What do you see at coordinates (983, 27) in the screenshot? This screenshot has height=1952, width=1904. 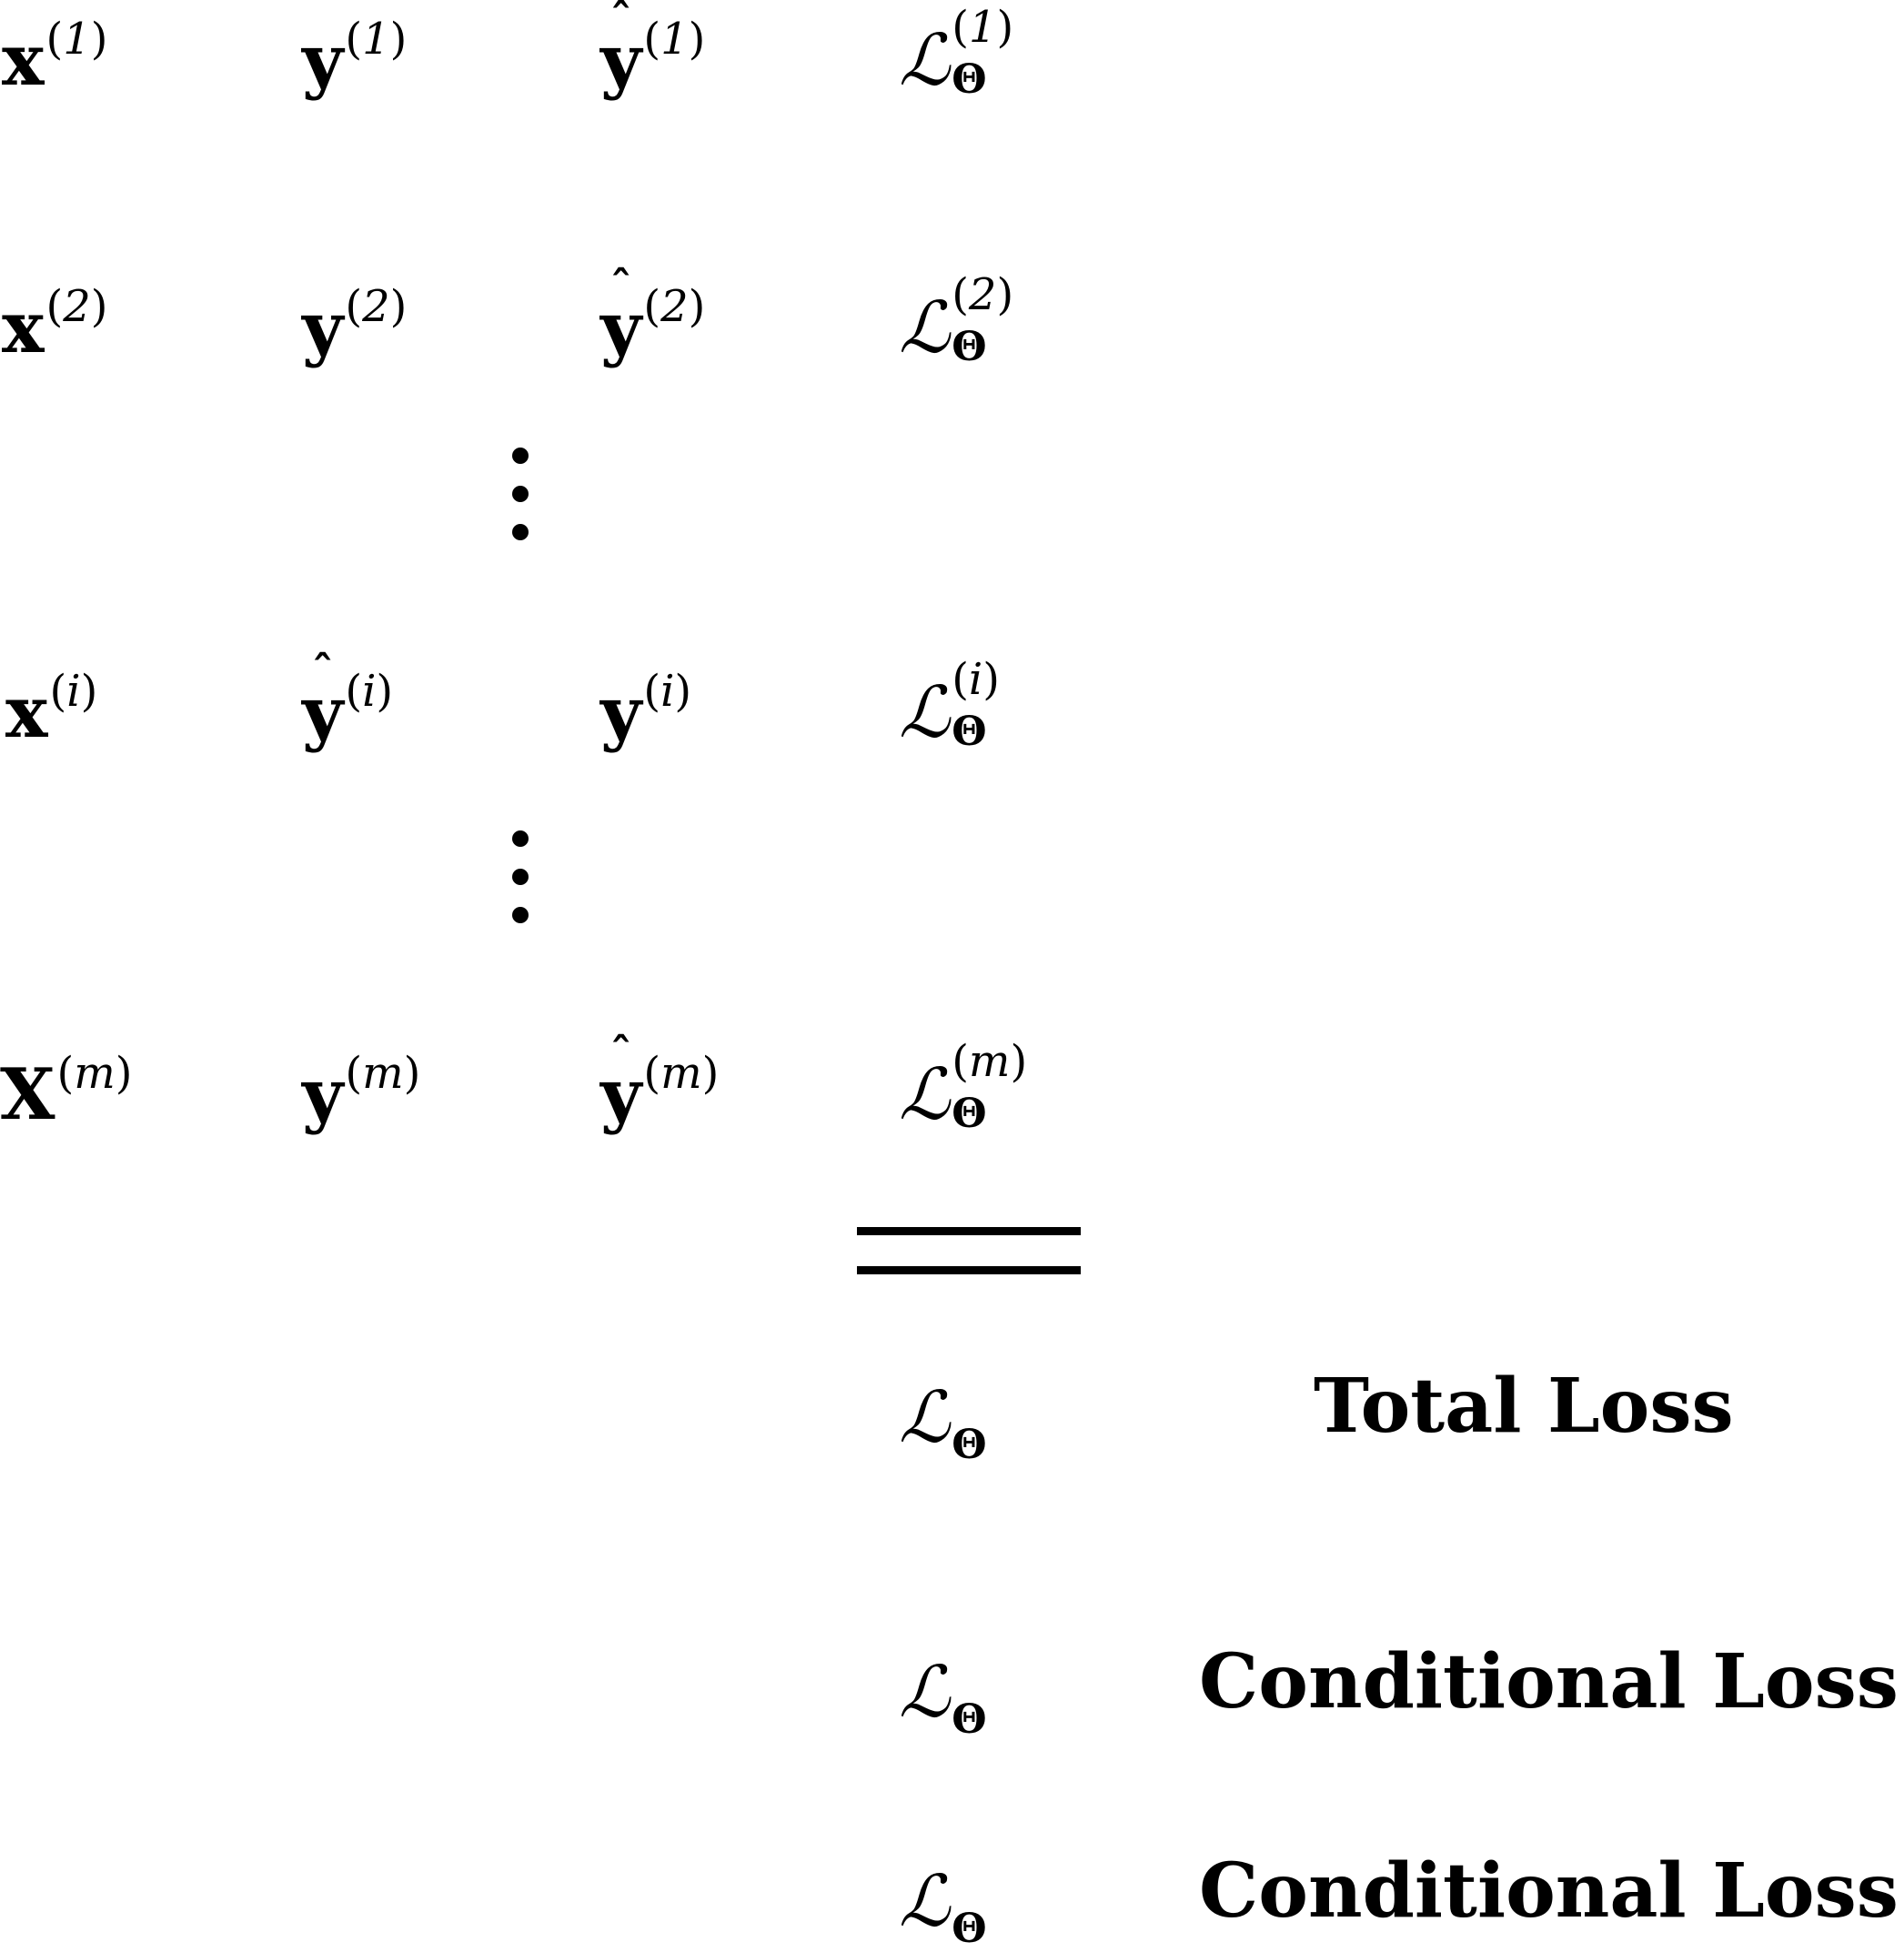 I see `loss-superscript: (1)` at bounding box center [983, 27].